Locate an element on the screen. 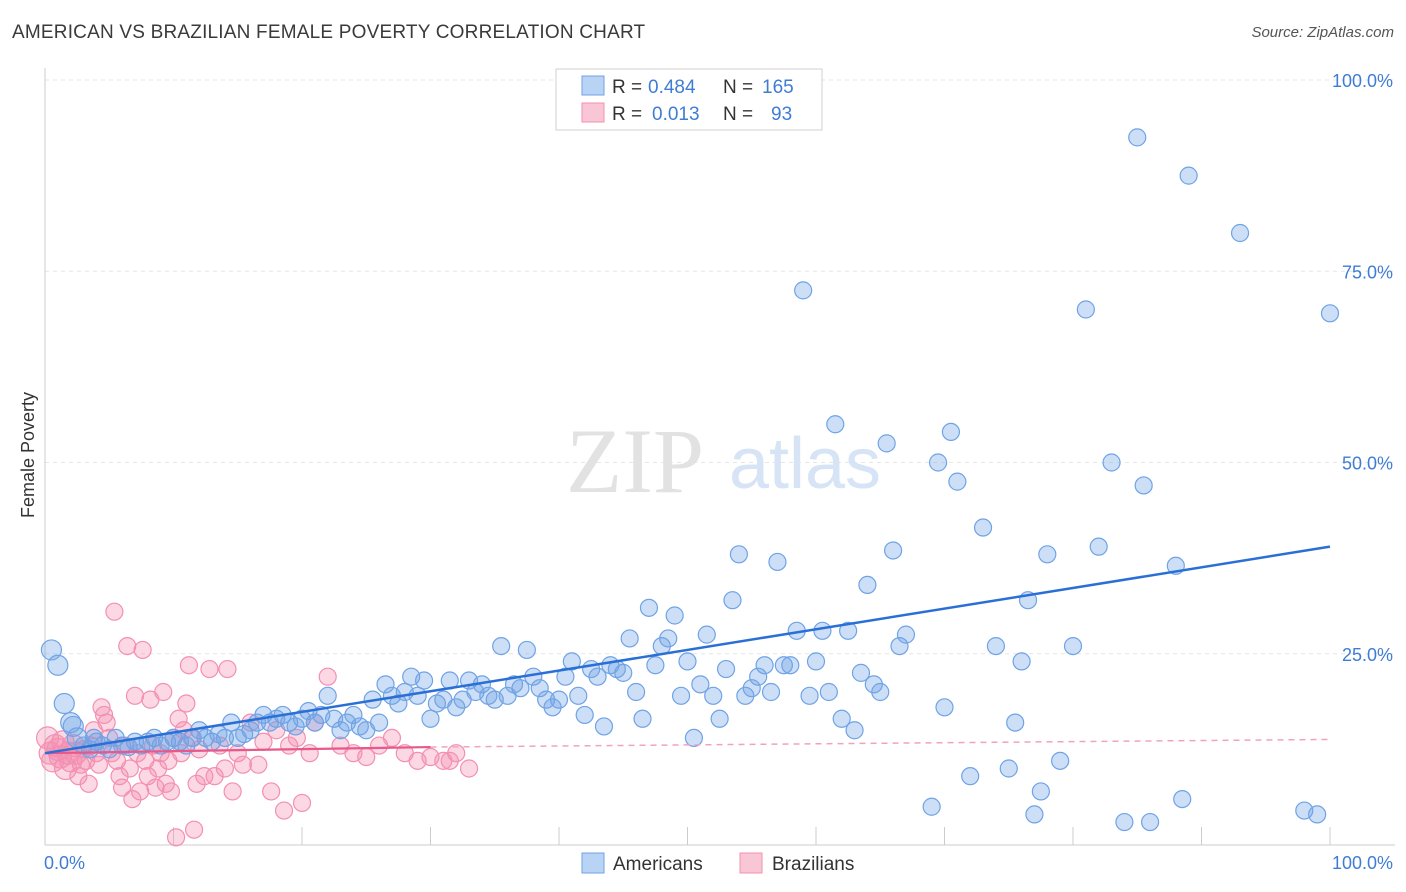 This screenshot has width=1406, height=892. brazilians-trend-line is located at coordinates (237, 750).